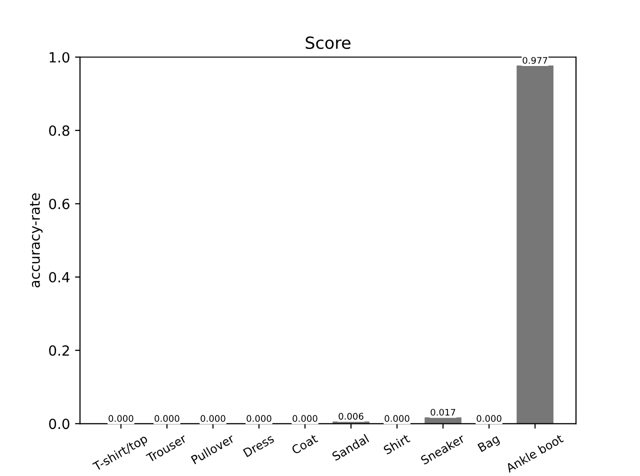 The width and height of the screenshot is (640, 476). I want to click on y-tick-label: 1.0, so click(60, 57).